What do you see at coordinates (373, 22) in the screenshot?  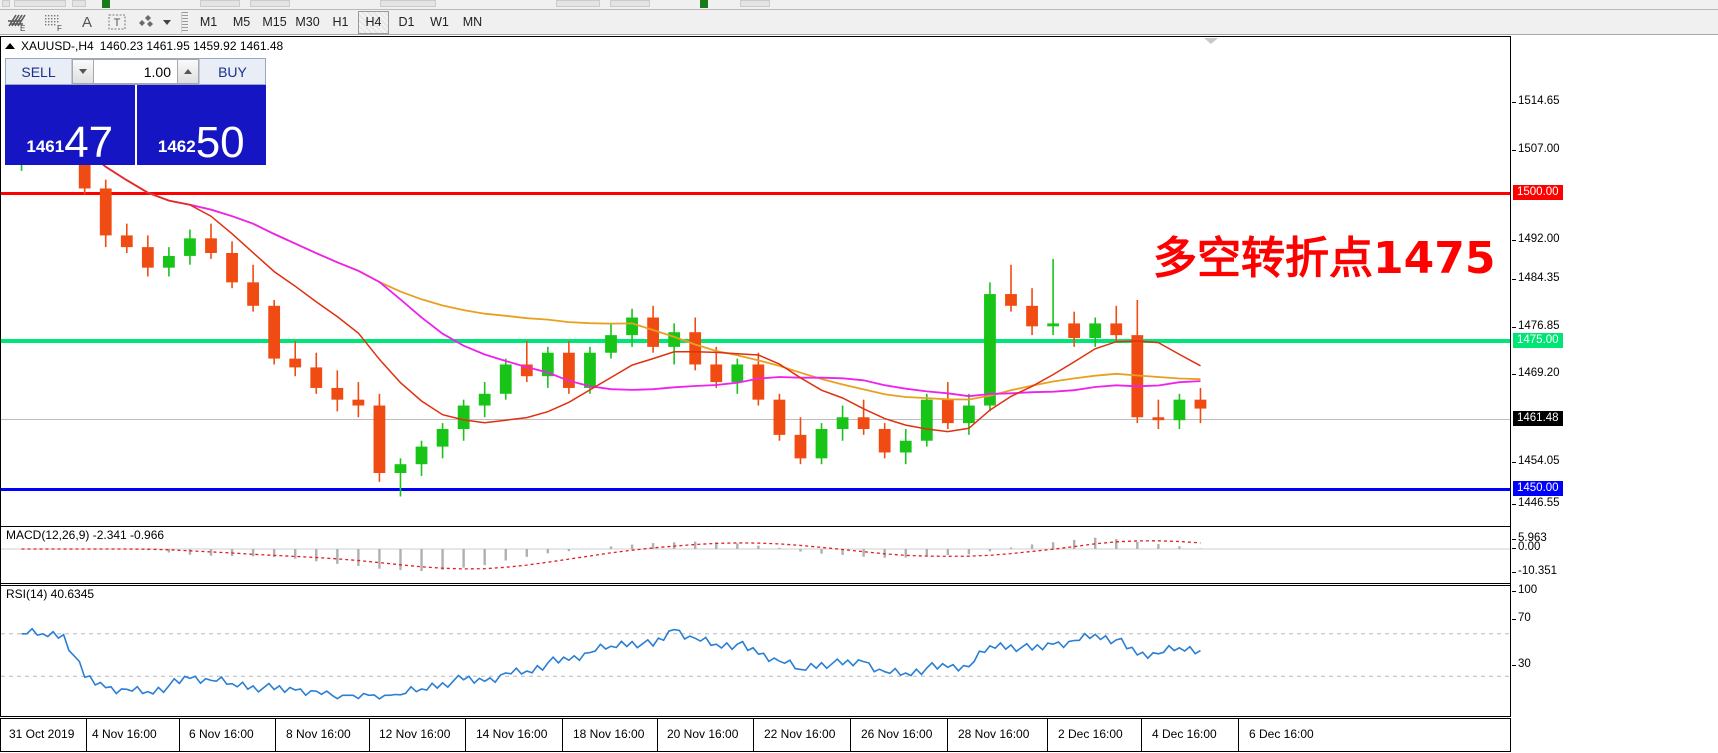 I see `timeframe-button-h4: H4` at bounding box center [373, 22].